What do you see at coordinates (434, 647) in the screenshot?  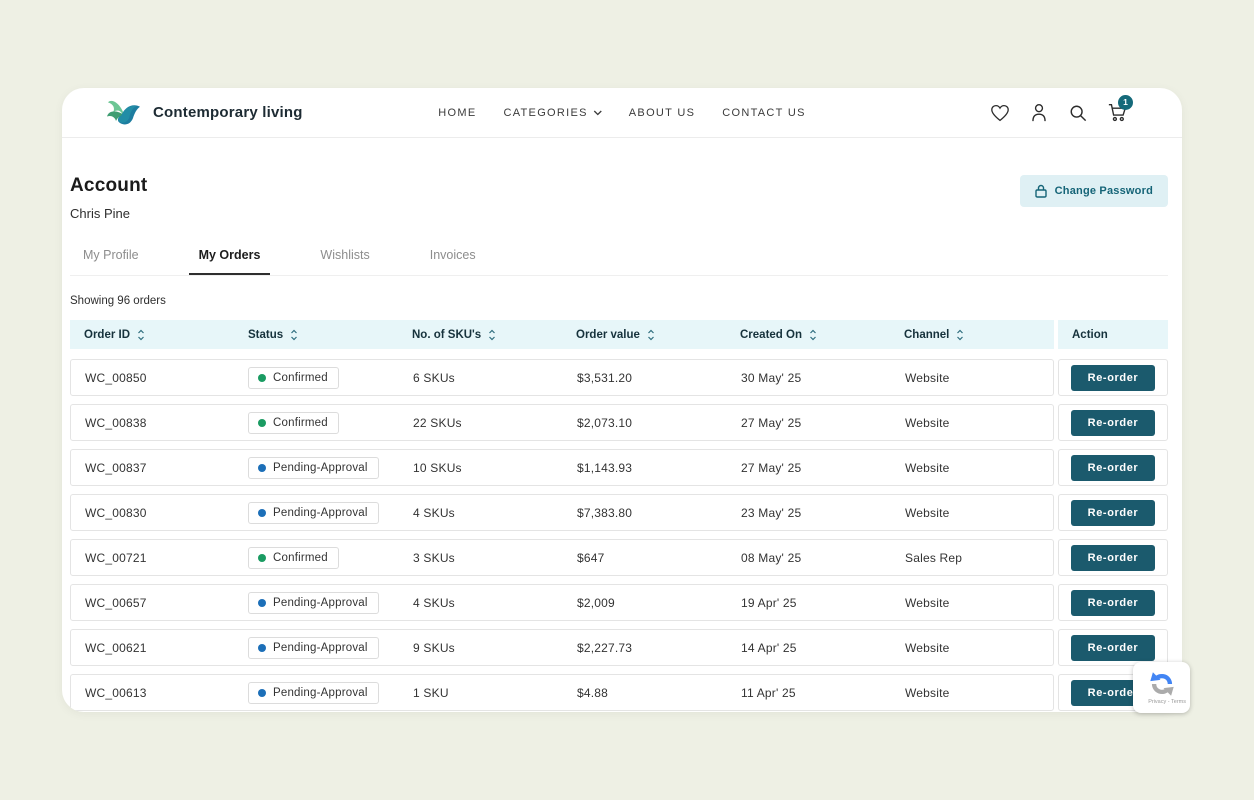 I see `sku-count: 9 SKUs` at bounding box center [434, 647].